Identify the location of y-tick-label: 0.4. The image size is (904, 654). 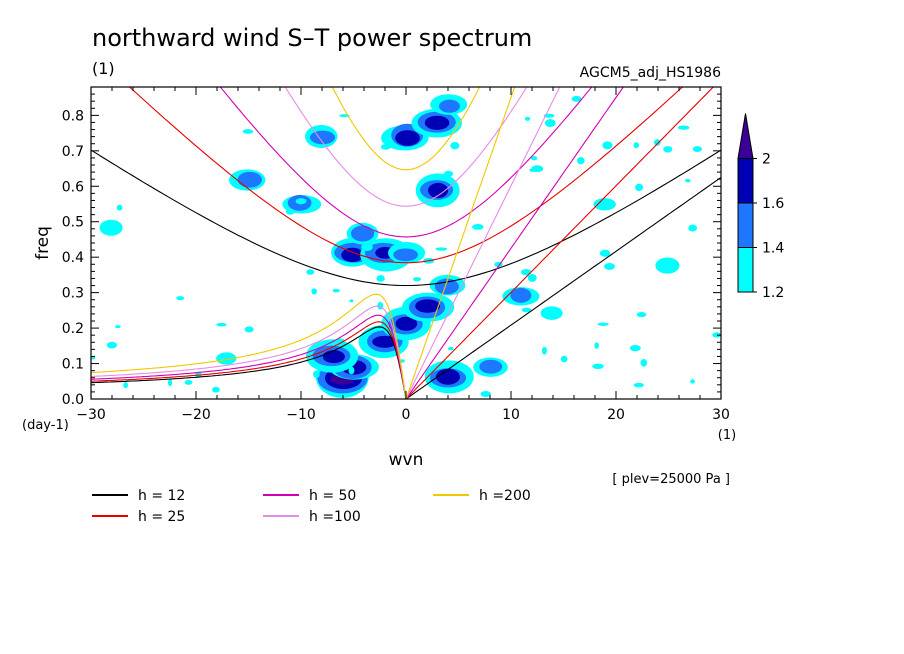
(73, 258).